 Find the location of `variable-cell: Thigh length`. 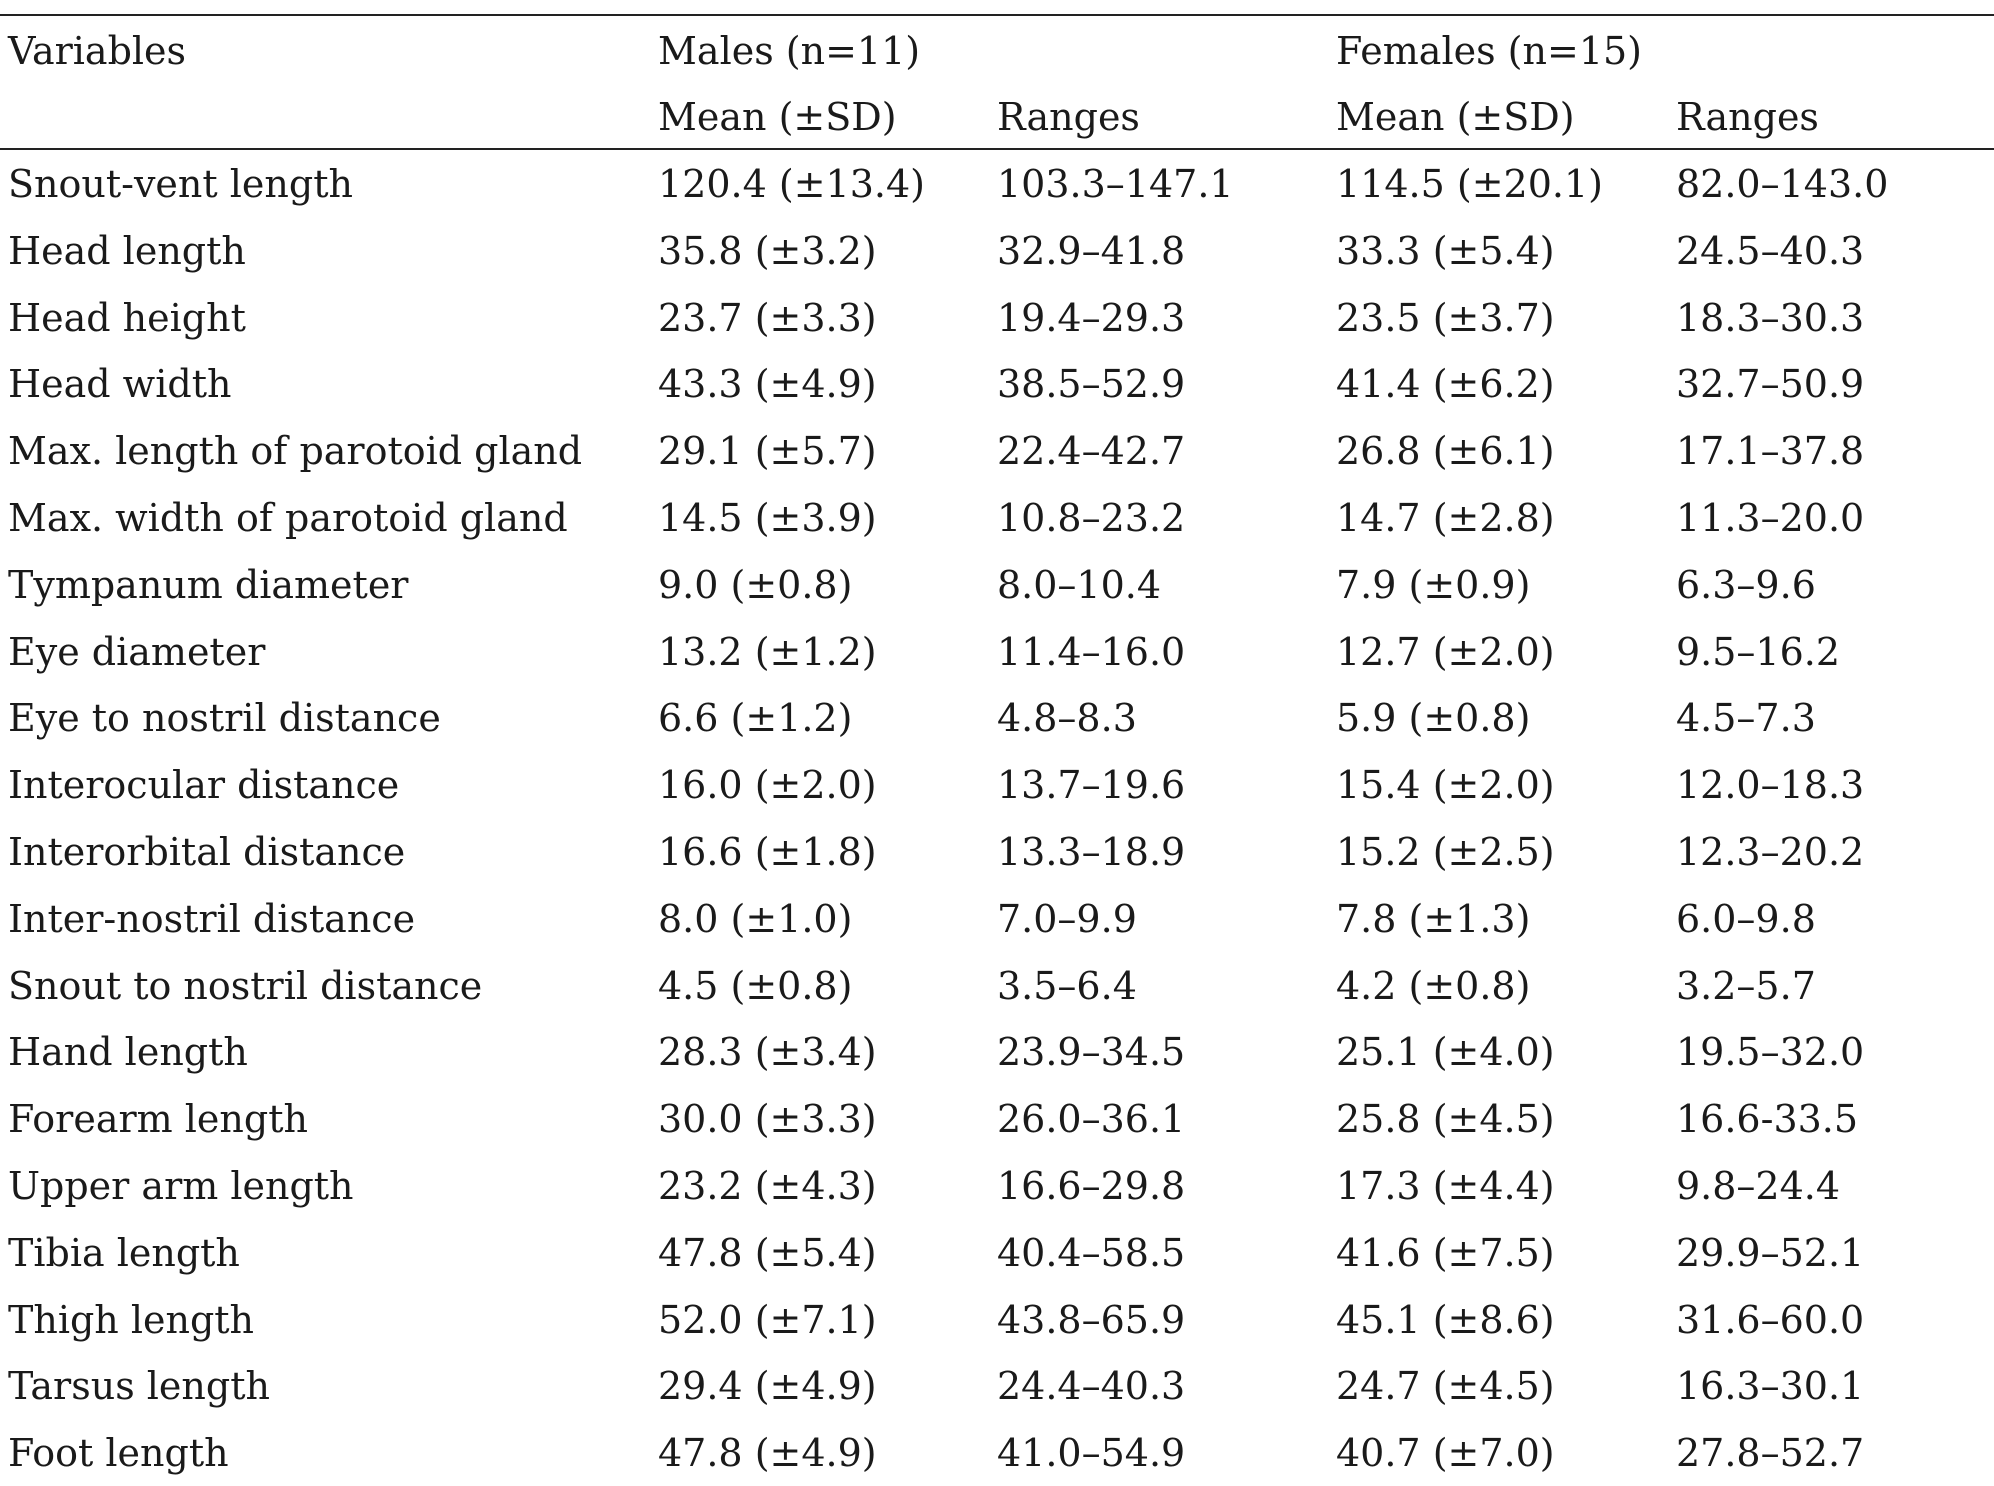

variable-cell: Thigh length is located at coordinates (131, 1319).